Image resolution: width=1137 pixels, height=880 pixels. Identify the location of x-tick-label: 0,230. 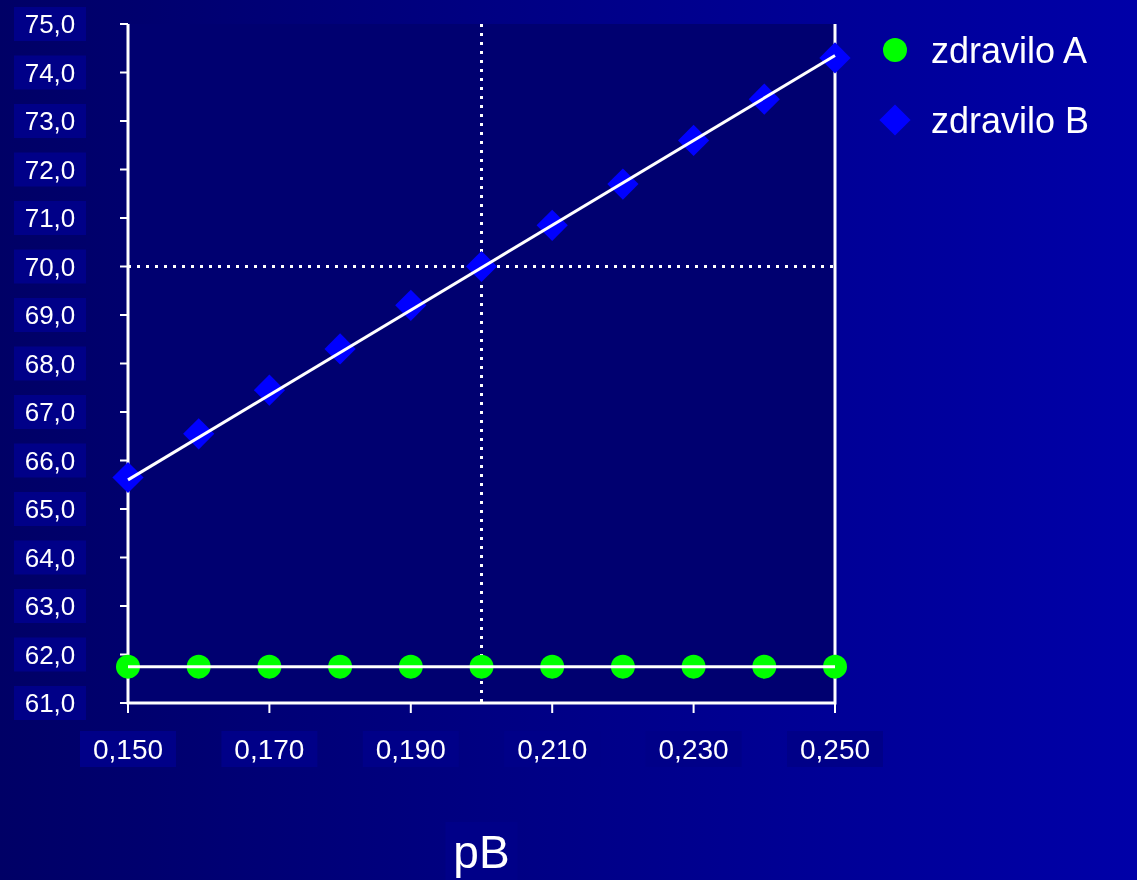
(693, 749).